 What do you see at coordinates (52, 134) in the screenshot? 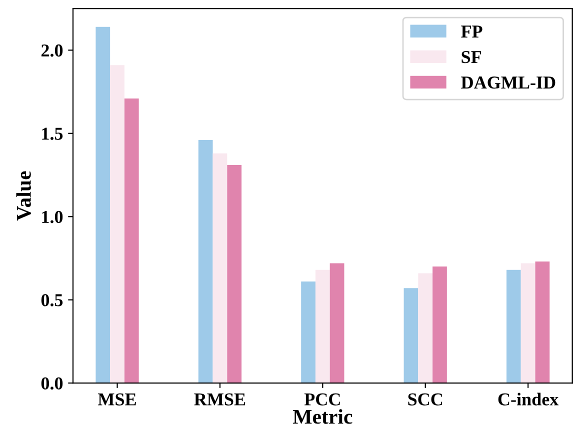
I see `y-tick-label: 1.5` at bounding box center [52, 134].